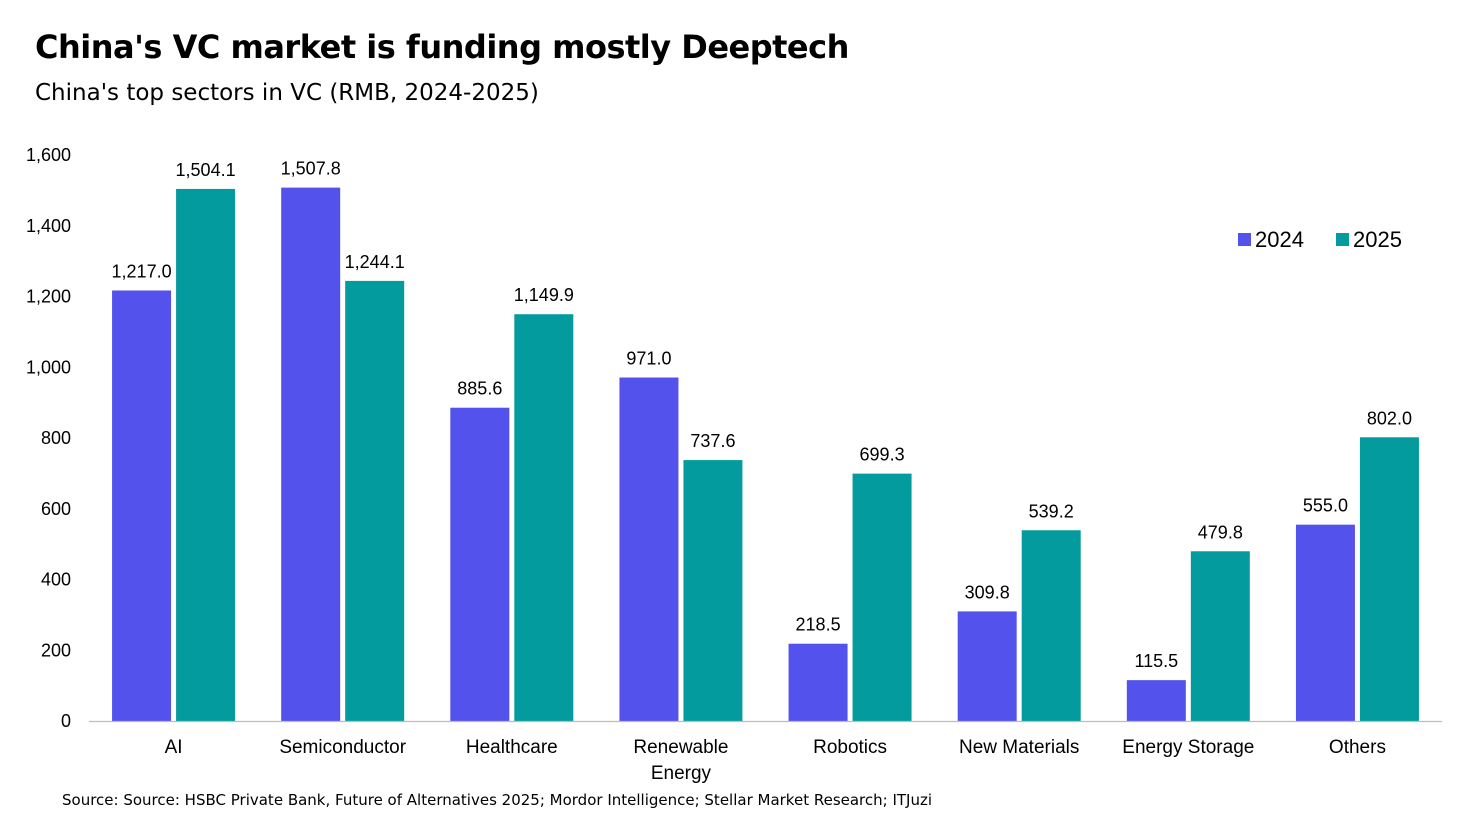 Image resolution: width=1466 pixels, height=832 pixels. Describe the element at coordinates (1357, 747) in the screenshot. I see `x-category-label: Others` at that location.